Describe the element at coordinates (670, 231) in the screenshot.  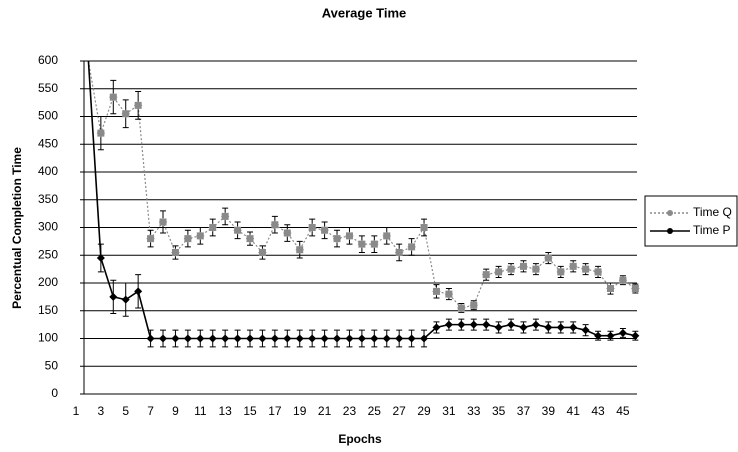
I see `legend-marker` at that location.